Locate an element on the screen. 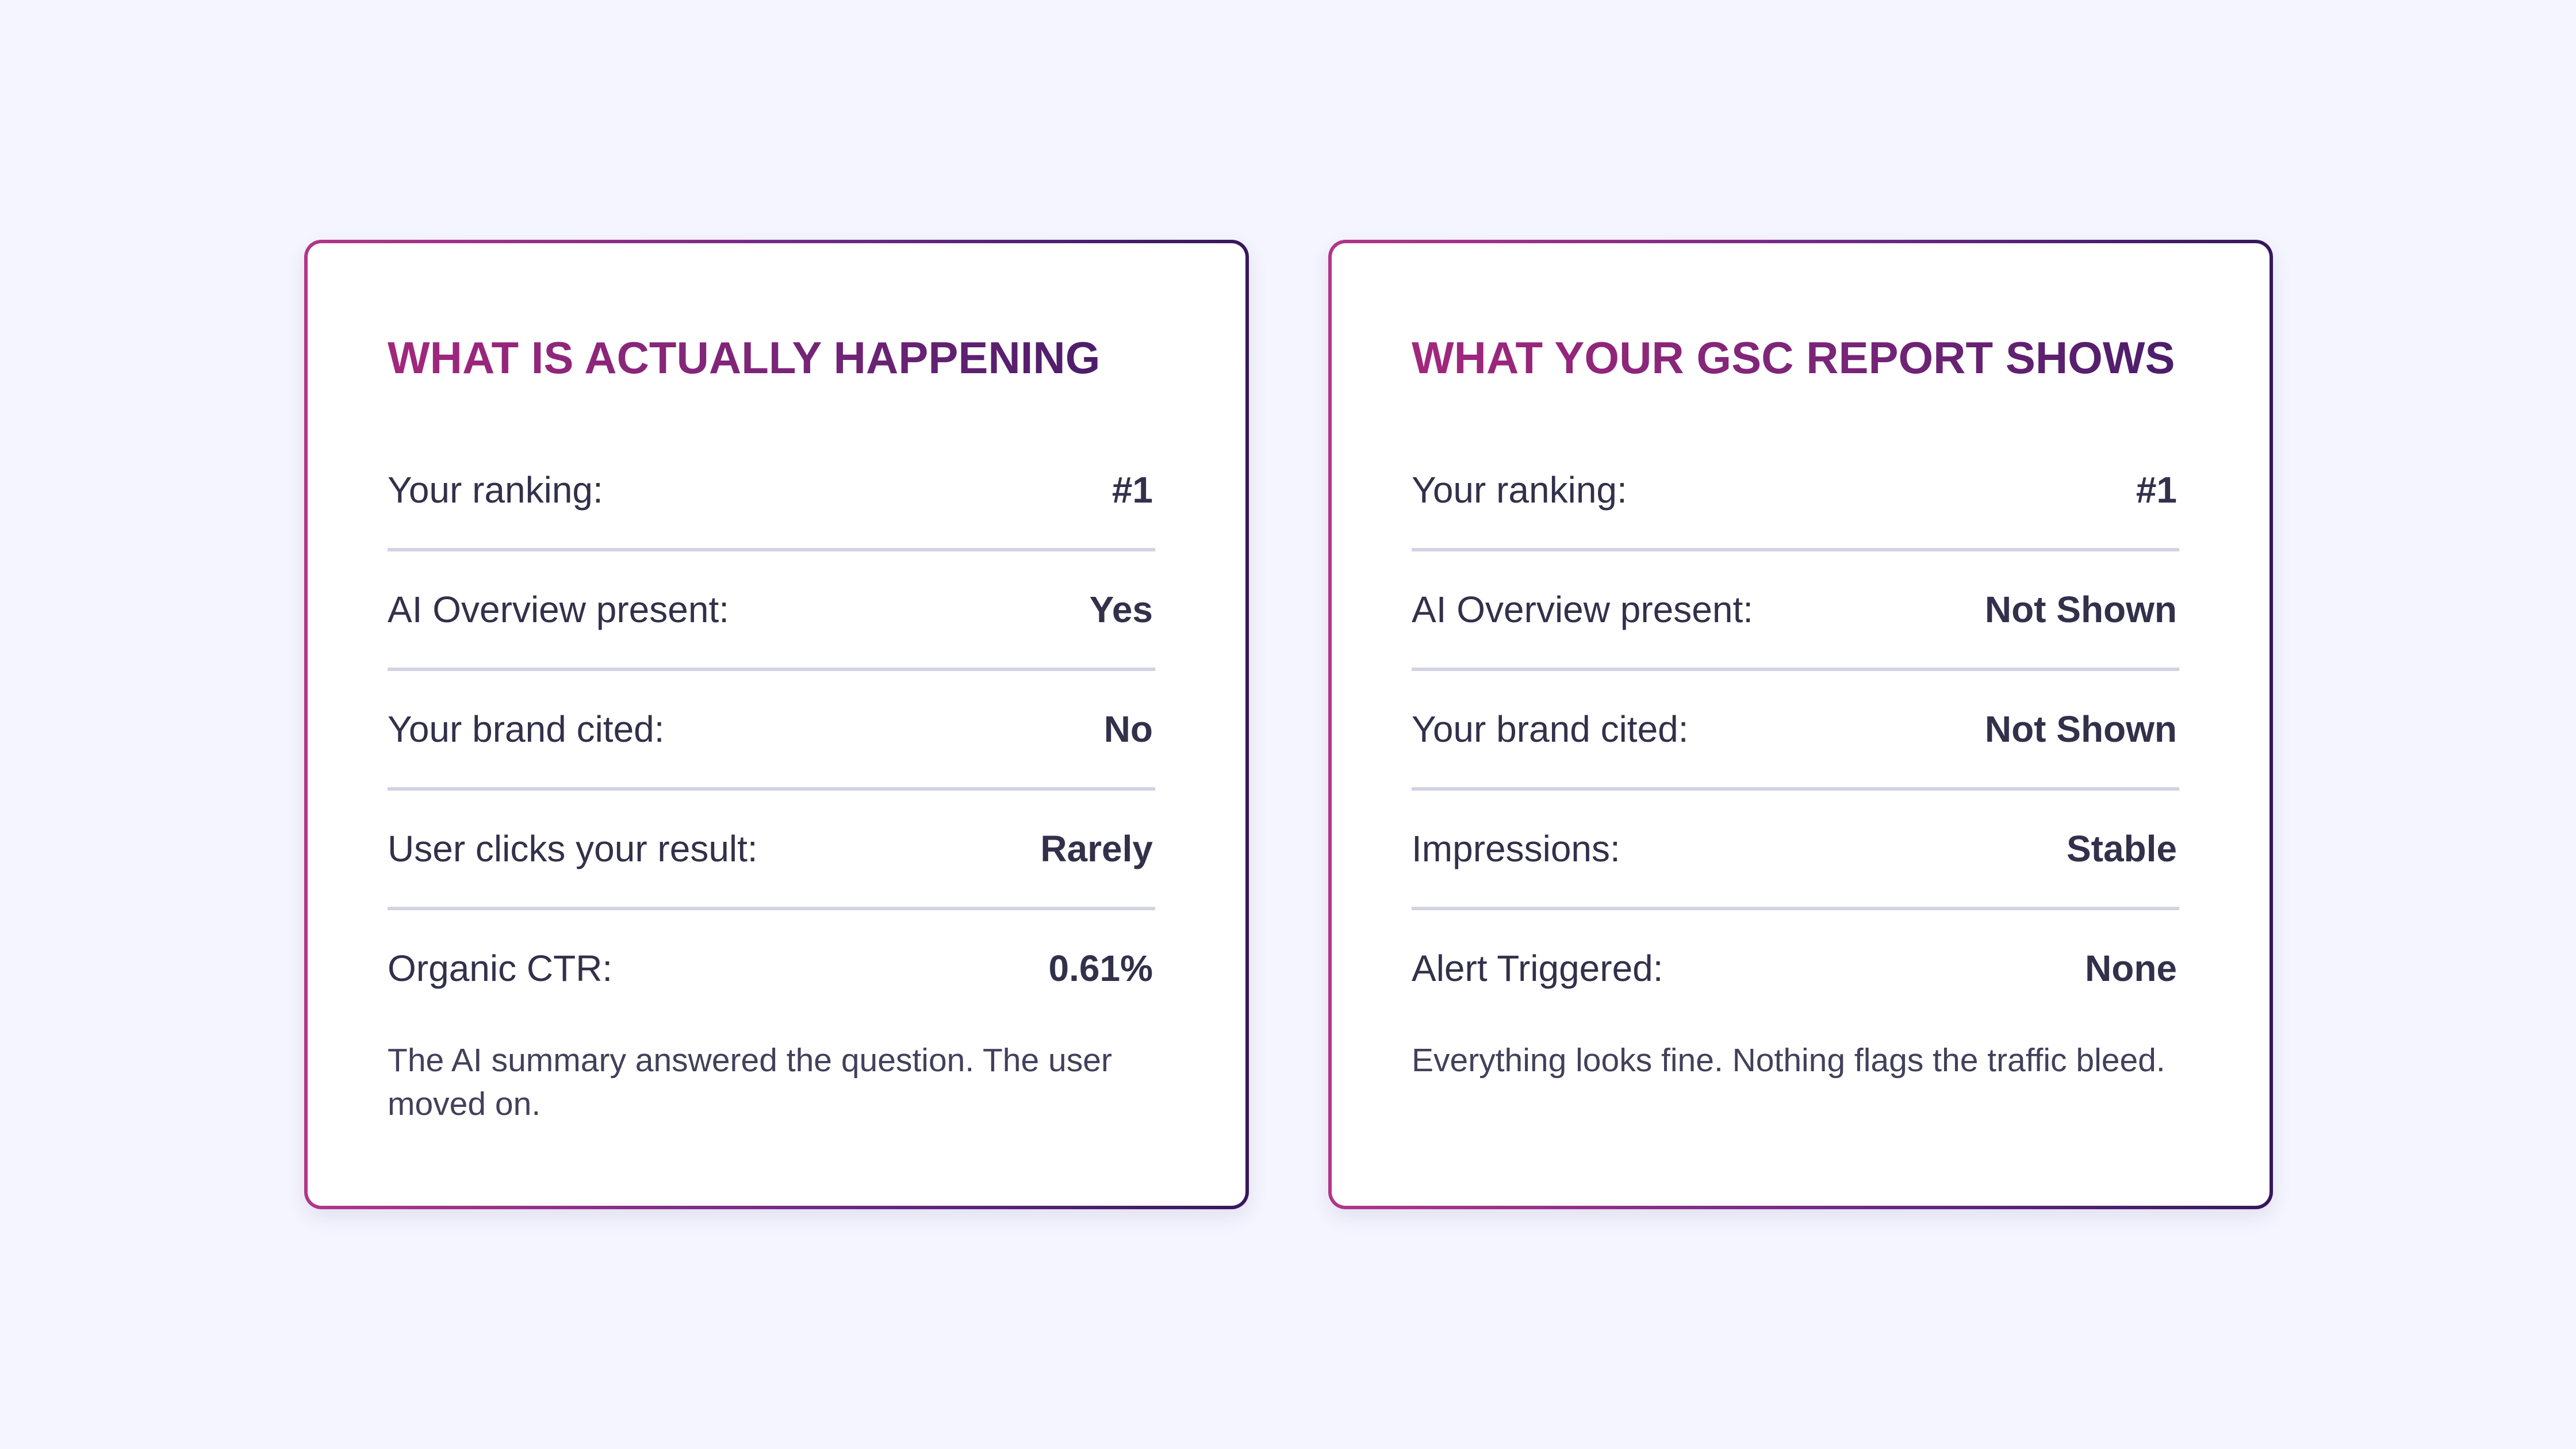  metric-value: Rarely is located at coordinates (1096, 848).